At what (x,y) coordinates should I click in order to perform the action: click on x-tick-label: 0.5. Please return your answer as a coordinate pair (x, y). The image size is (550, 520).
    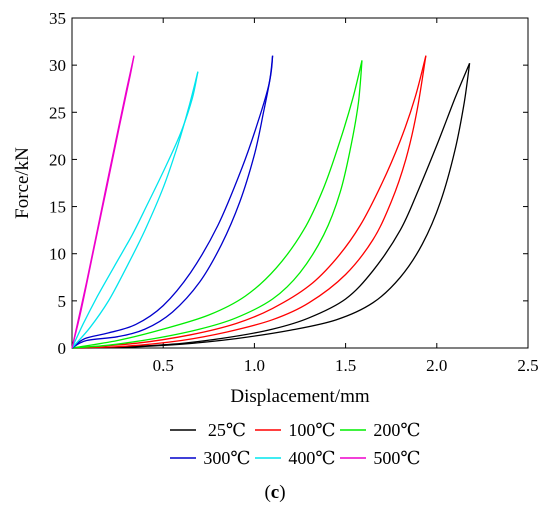
    Looking at the image, I should click on (163, 365).